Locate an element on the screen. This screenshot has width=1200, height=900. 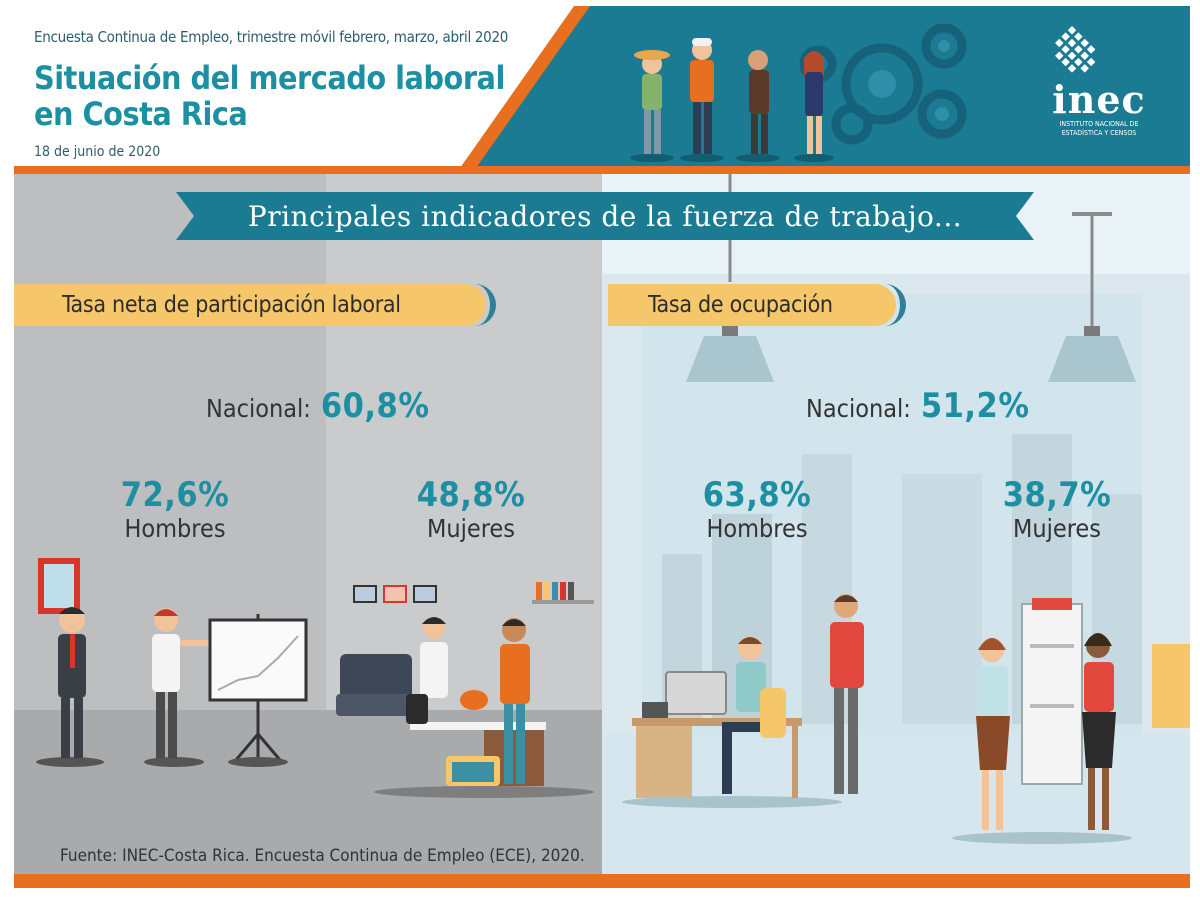
occupation-men-value: 63,8% is located at coordinates (757, 495).